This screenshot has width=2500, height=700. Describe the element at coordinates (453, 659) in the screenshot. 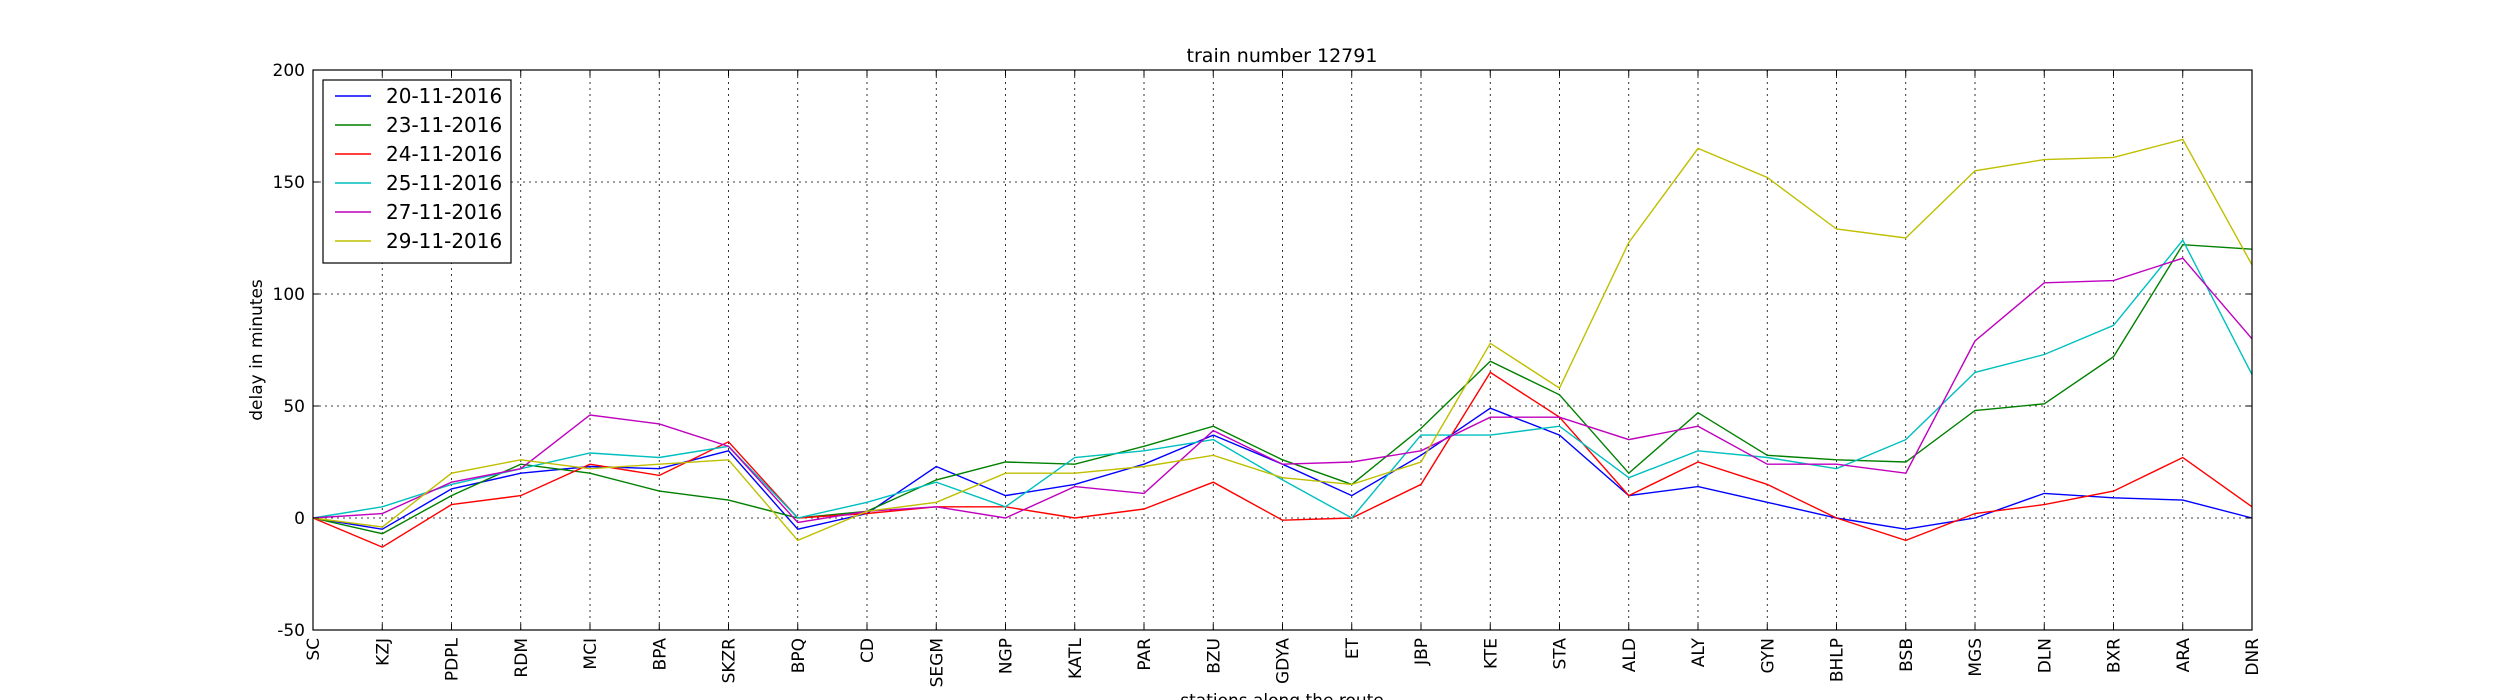

I see `x-tick-label: PDPL` at that location.